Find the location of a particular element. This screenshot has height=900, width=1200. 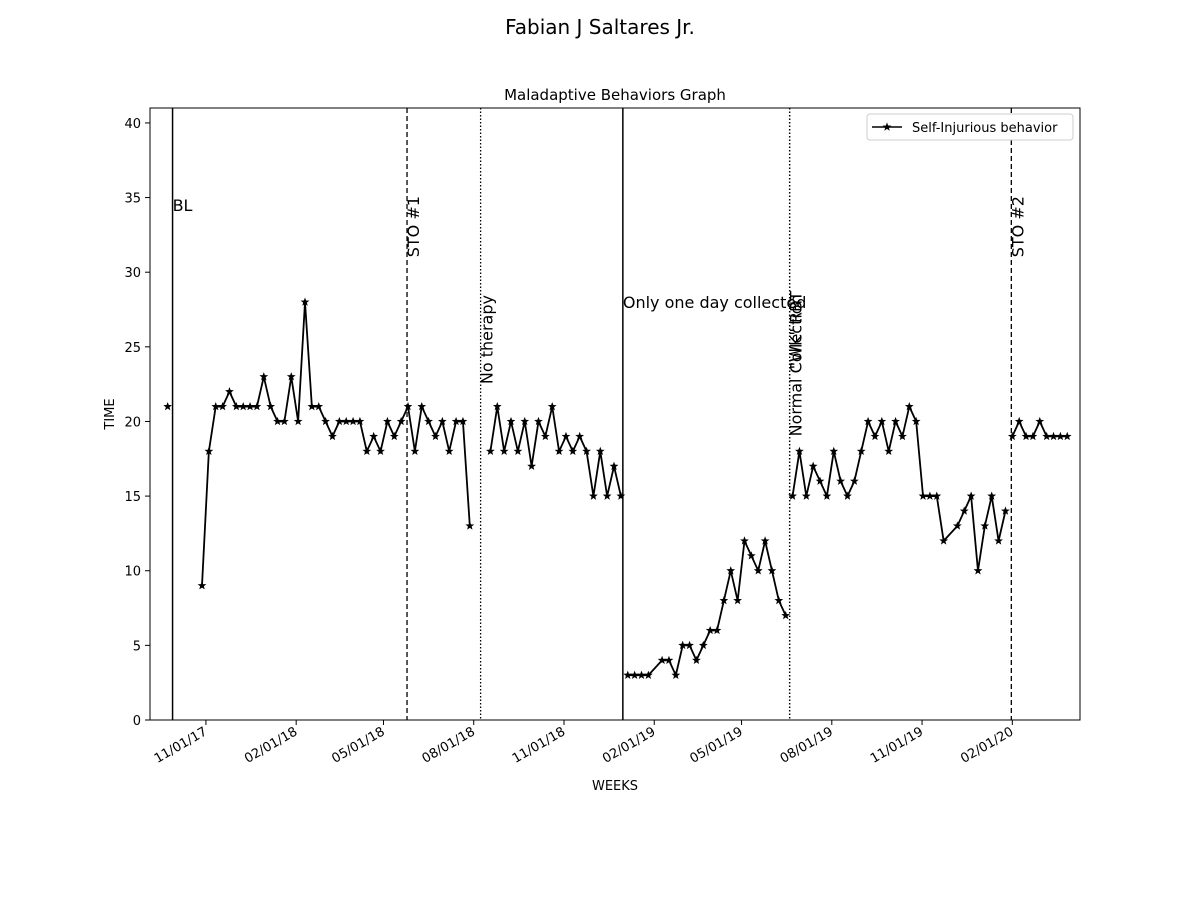

y-tick-label: 40 is located at coordinates (132, 124).